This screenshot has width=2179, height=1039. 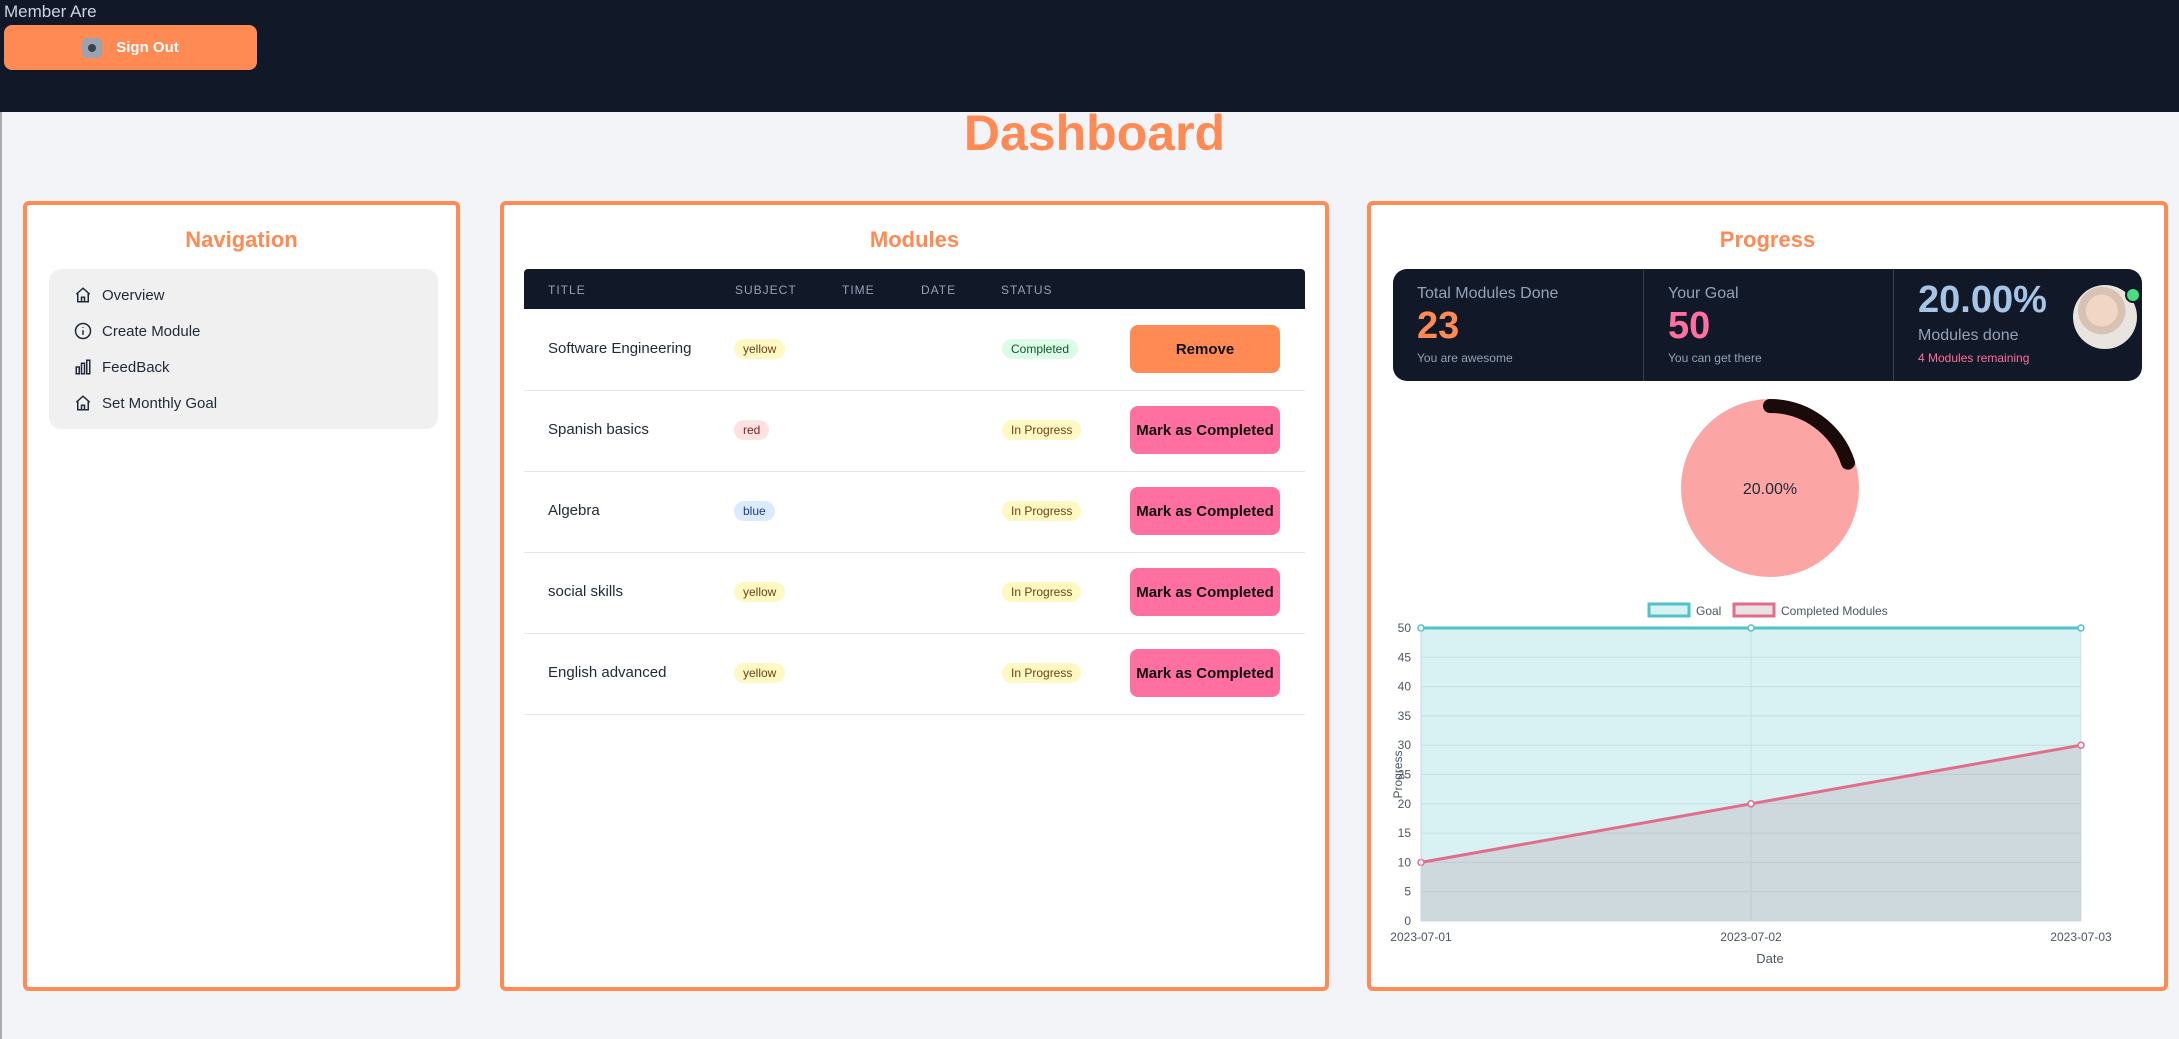 I want to click on sign-out-label: Sign Out, so click(x=147, y=47).